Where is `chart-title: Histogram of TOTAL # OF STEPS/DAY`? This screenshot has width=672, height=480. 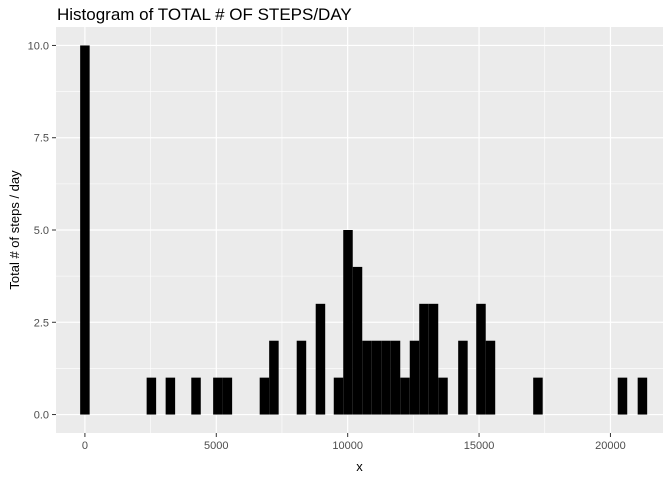 chart-title: Histogram of TOTAL # OF STEPS/DAY is located at coordinates (204, 14).